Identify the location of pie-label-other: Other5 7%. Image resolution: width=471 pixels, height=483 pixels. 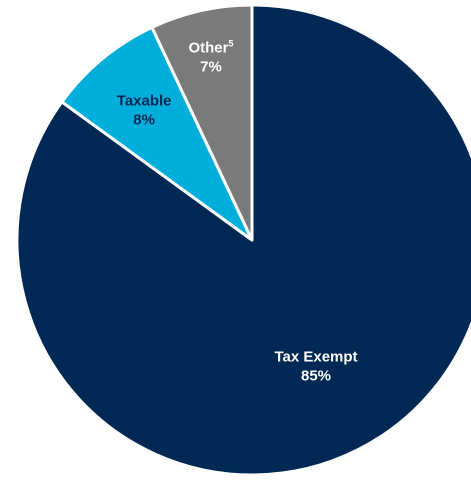
(210, 57).